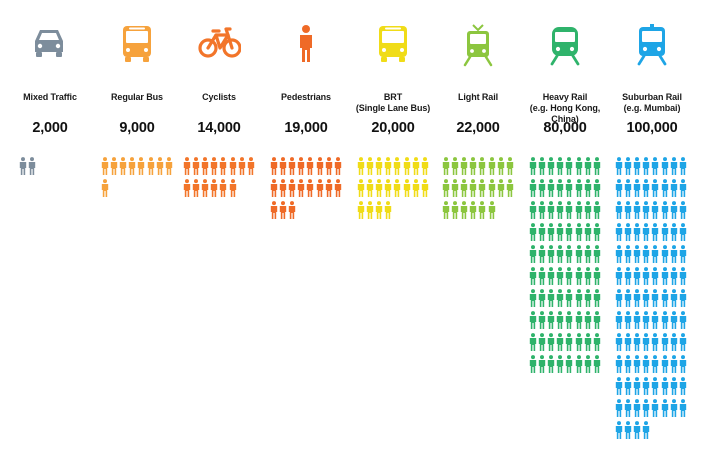 The width and height of the screenshot is (718, 464). Describe the element at coordinates (478, 232) in the screenshot. I see `category-light-rail: Light Rail 22,000` at that location.